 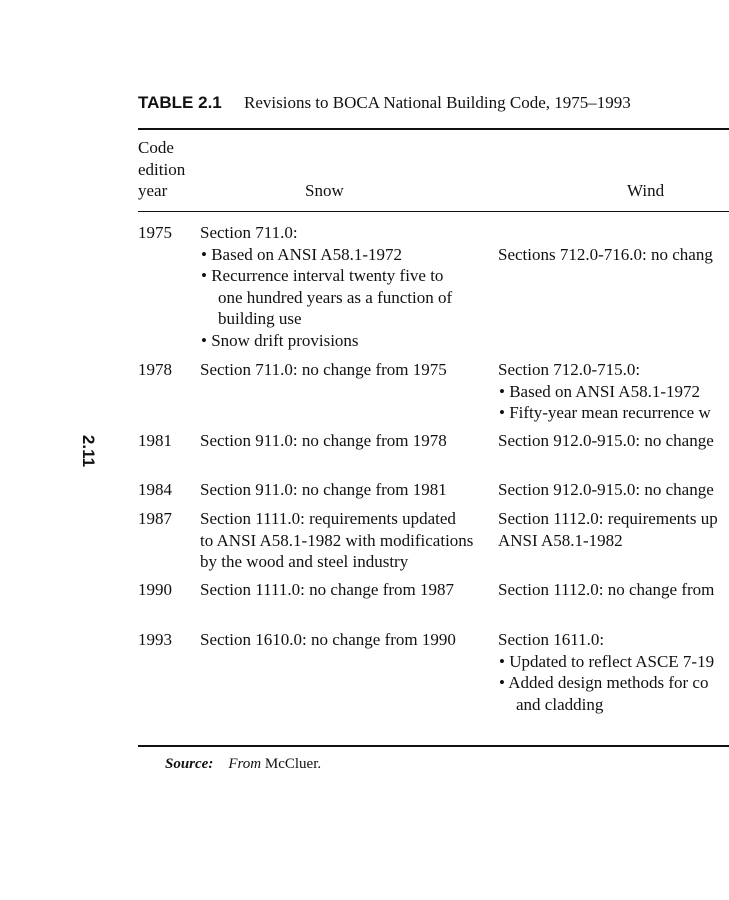 What do you see at coordinates (180, 102) in the screenshot?
I see `table-label: TABLE 2.1` at bounding box center [180, 102].